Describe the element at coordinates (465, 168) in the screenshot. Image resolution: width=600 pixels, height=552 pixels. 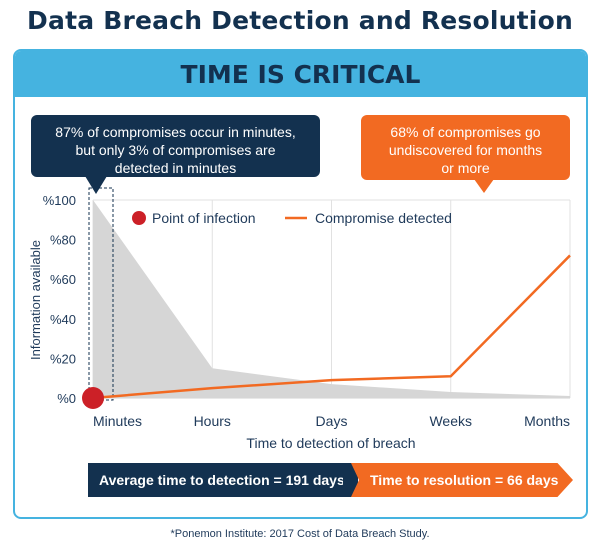
I see `callout-months-line-3: or more` at that location.